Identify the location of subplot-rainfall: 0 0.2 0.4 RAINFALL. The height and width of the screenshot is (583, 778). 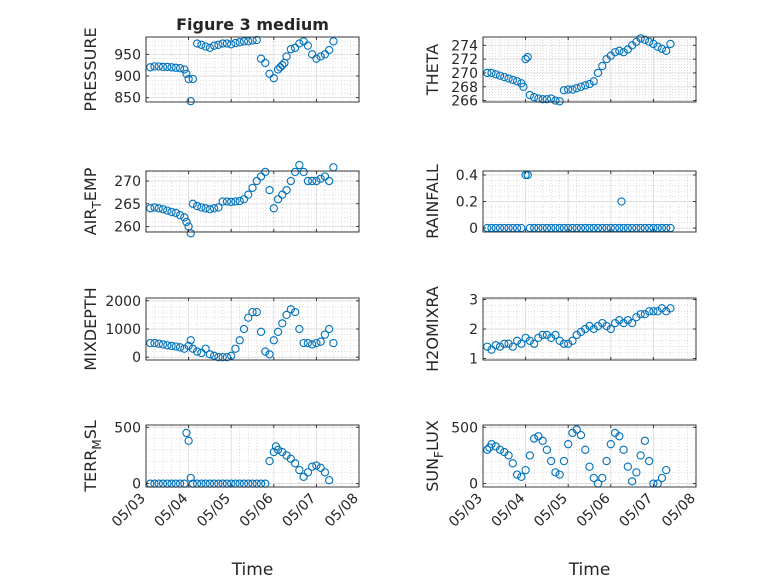
(560, 201).